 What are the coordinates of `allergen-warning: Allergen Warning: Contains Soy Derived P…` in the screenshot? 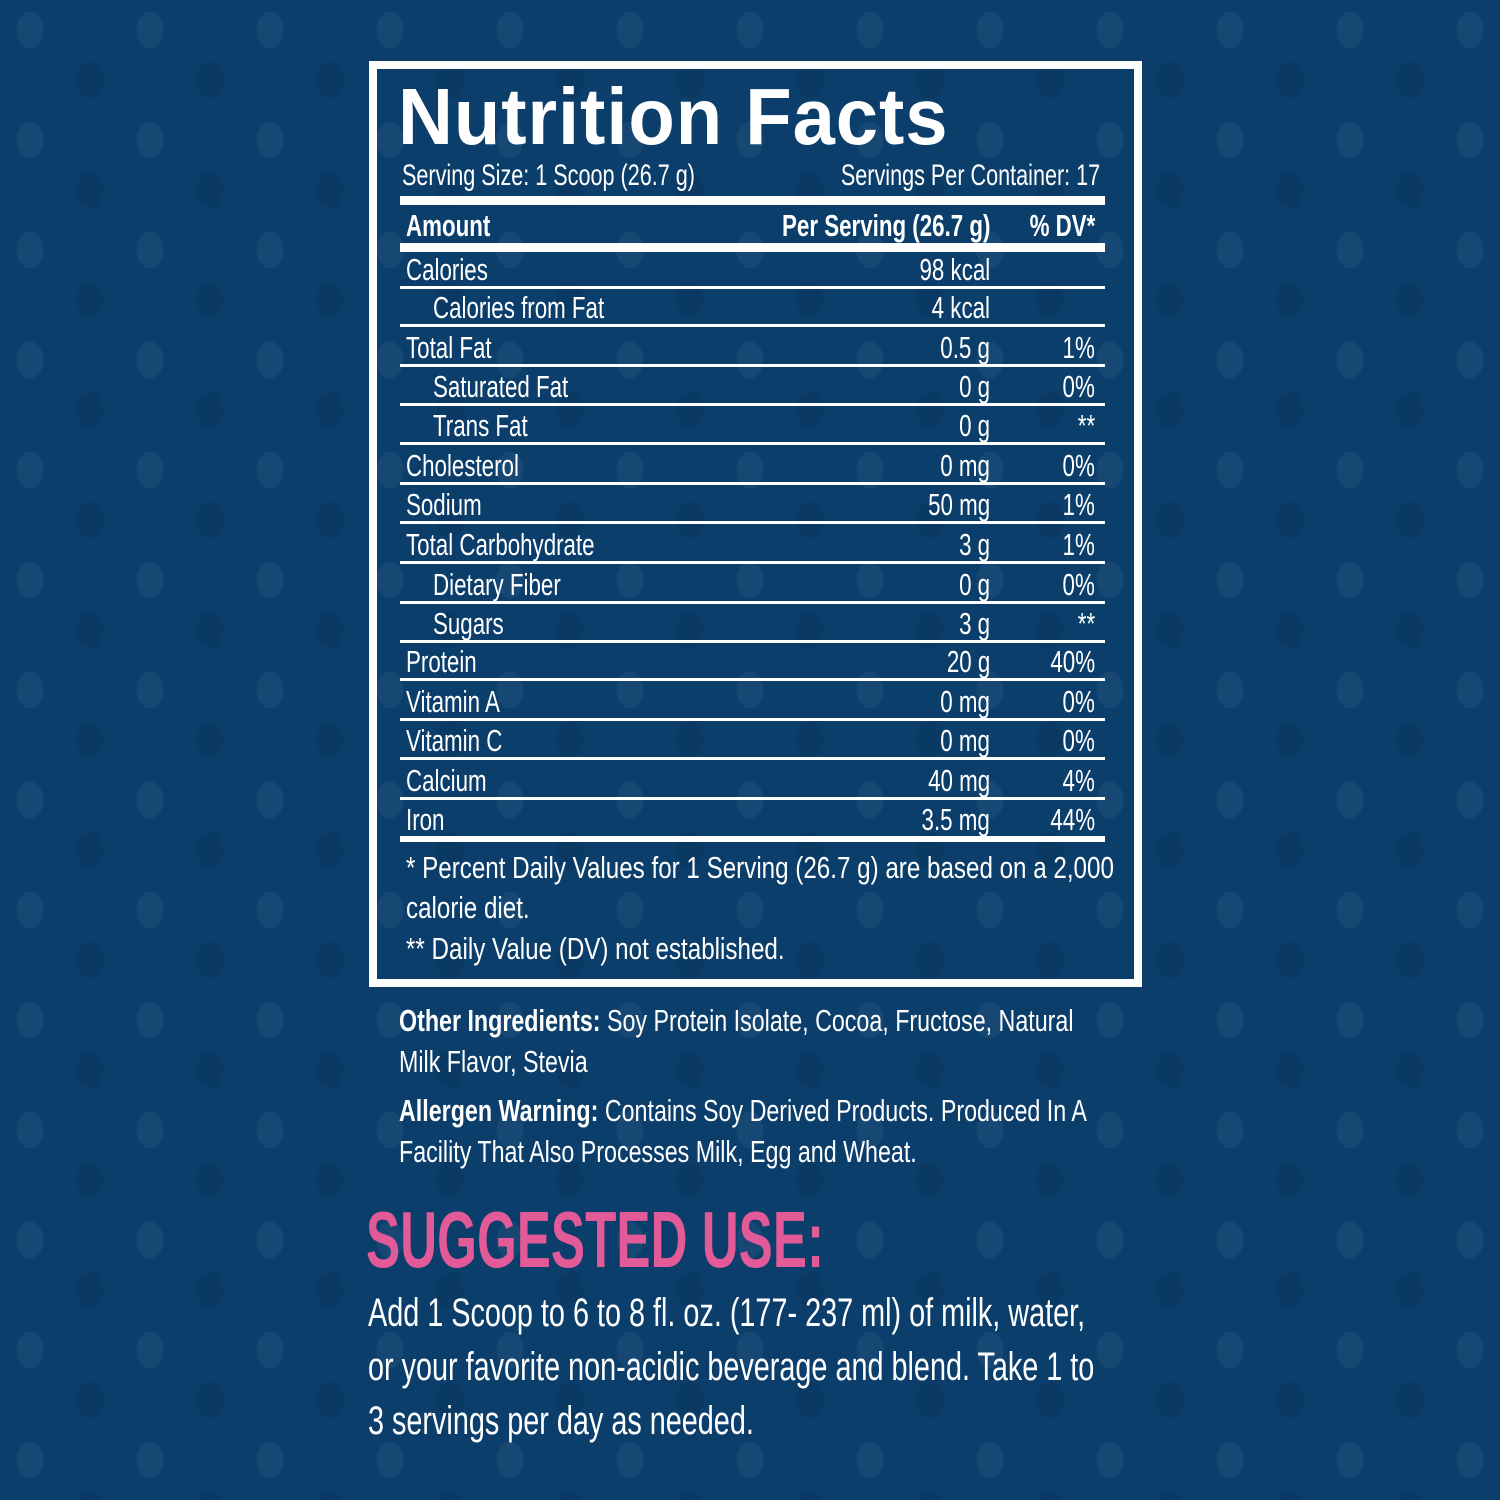 It's located at (899, 1110).